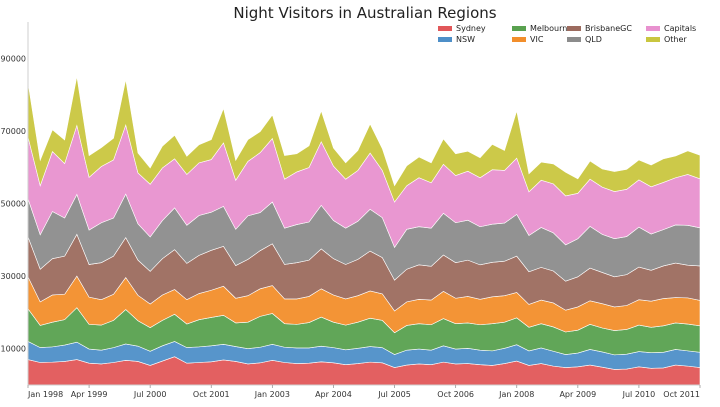 This screenshot has width=720, height=407. Describe the element at coordinates (45, 394) in the screenshot. I see `x-tick-label: Jan 1998` at that location.